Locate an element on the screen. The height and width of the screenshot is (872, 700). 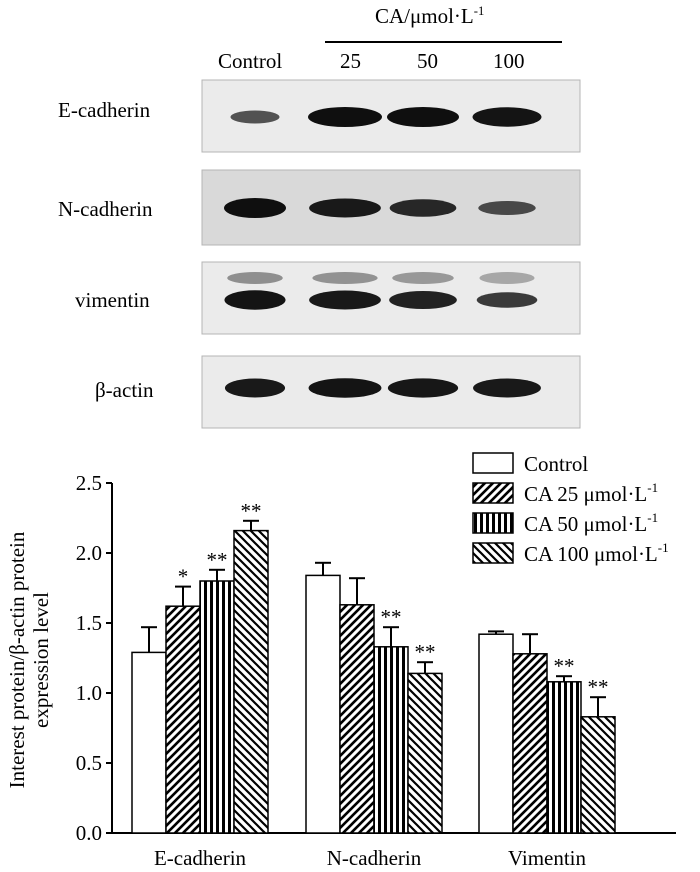
concentration-header: CA/μmol·L-1 is located at coordinates (429, 16).